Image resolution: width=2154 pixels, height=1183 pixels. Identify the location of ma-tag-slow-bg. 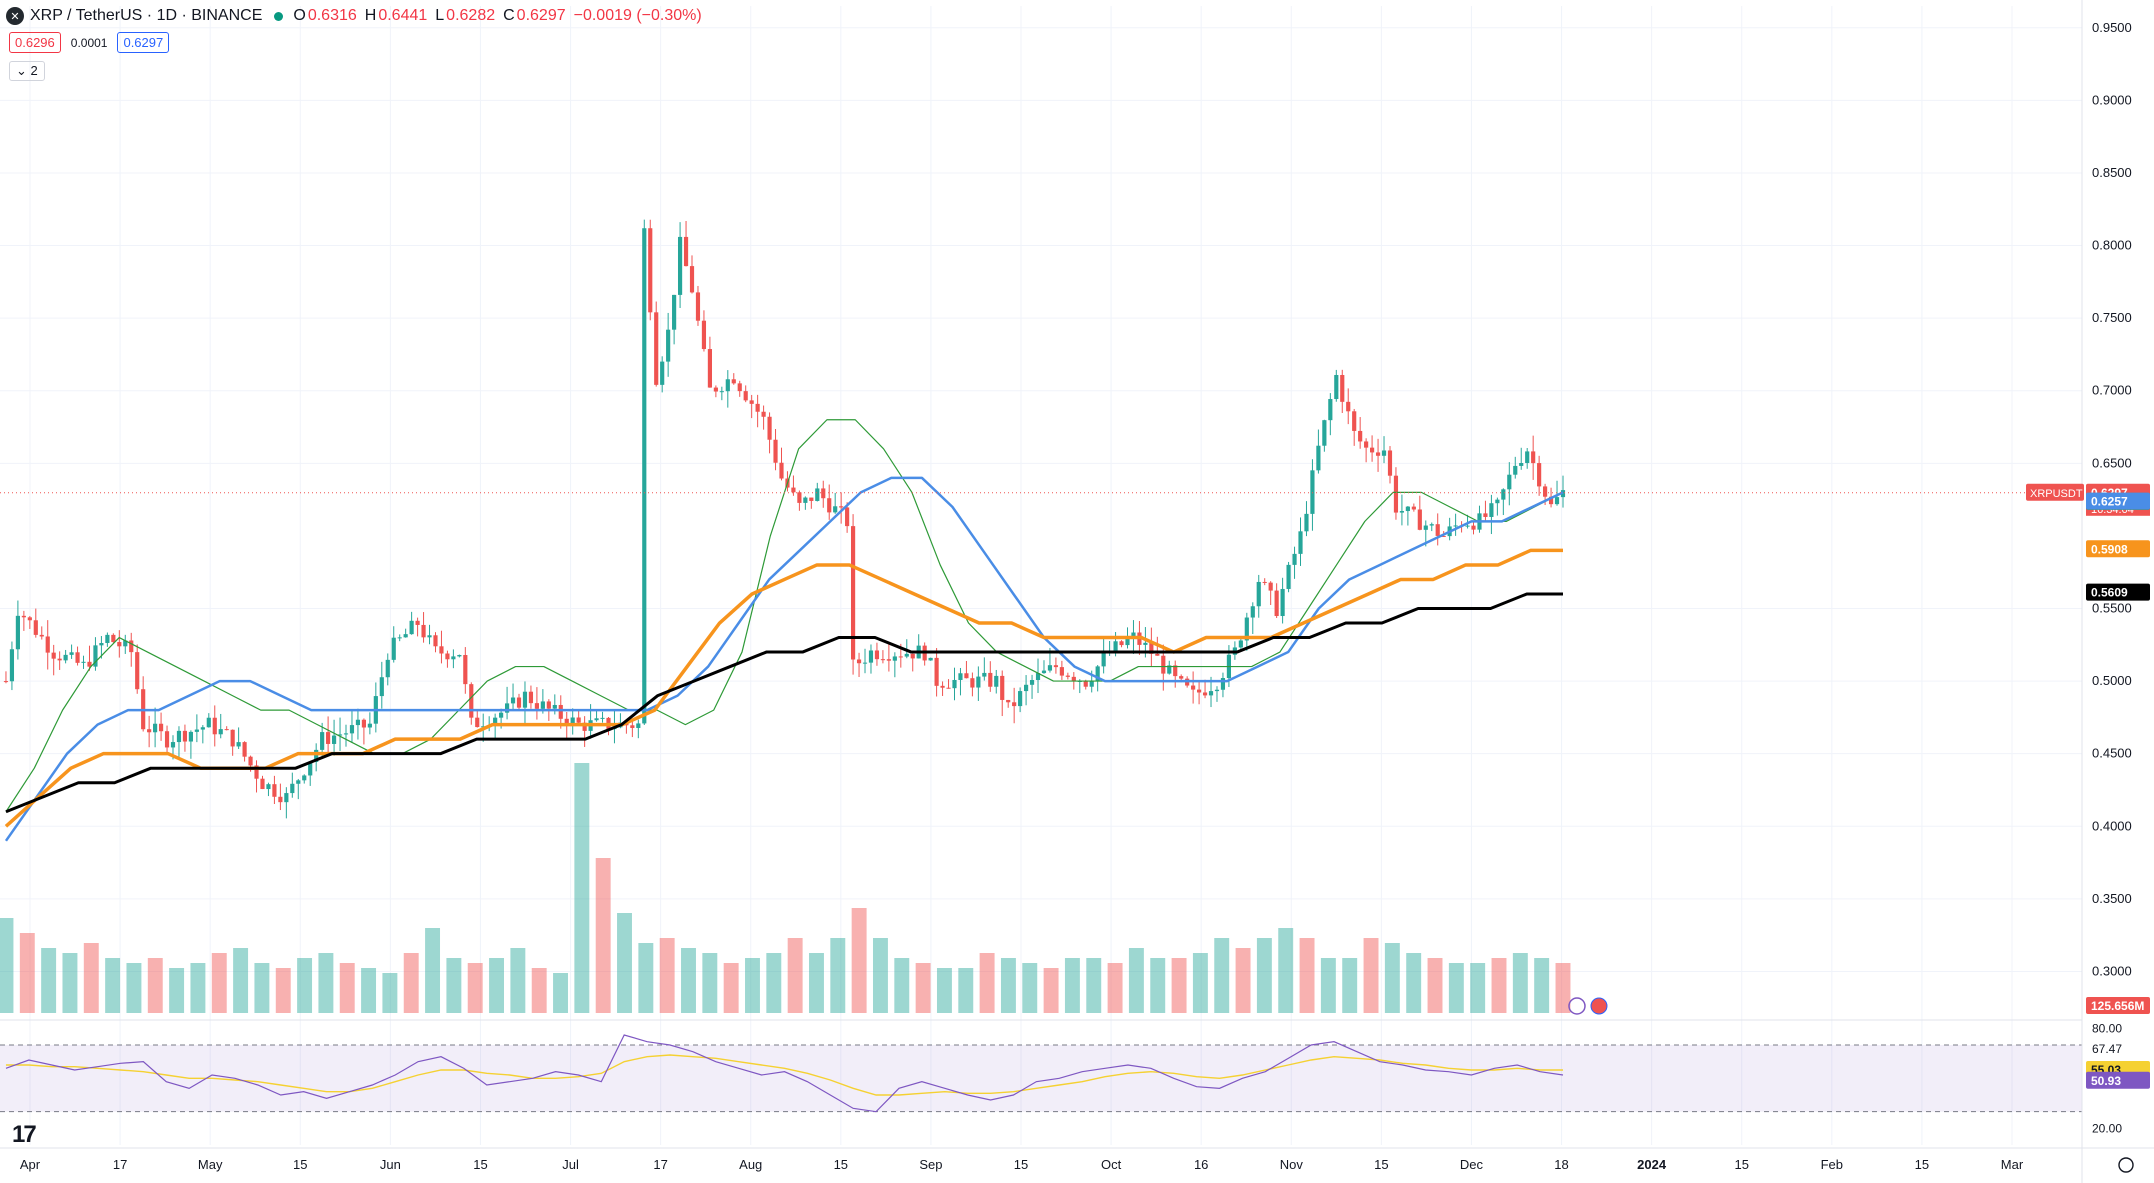
(2118, 549).